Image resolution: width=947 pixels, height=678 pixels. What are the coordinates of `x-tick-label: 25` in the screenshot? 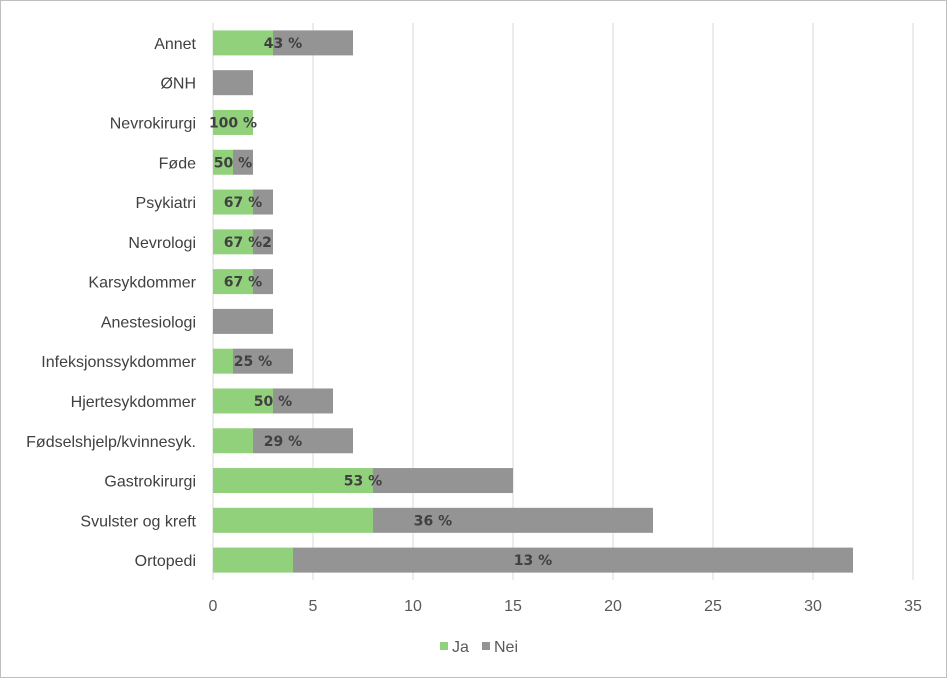 It's located at (713, 606).